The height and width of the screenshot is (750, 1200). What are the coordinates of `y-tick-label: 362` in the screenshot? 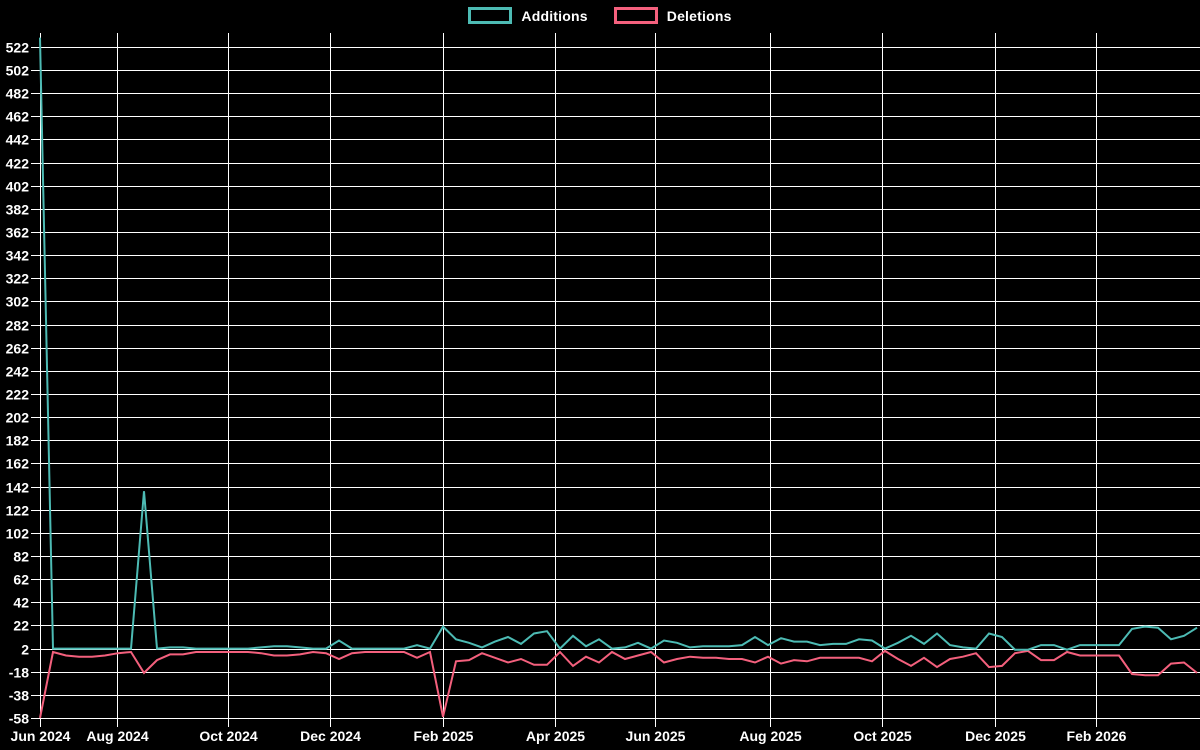 It's located at (18, 233).